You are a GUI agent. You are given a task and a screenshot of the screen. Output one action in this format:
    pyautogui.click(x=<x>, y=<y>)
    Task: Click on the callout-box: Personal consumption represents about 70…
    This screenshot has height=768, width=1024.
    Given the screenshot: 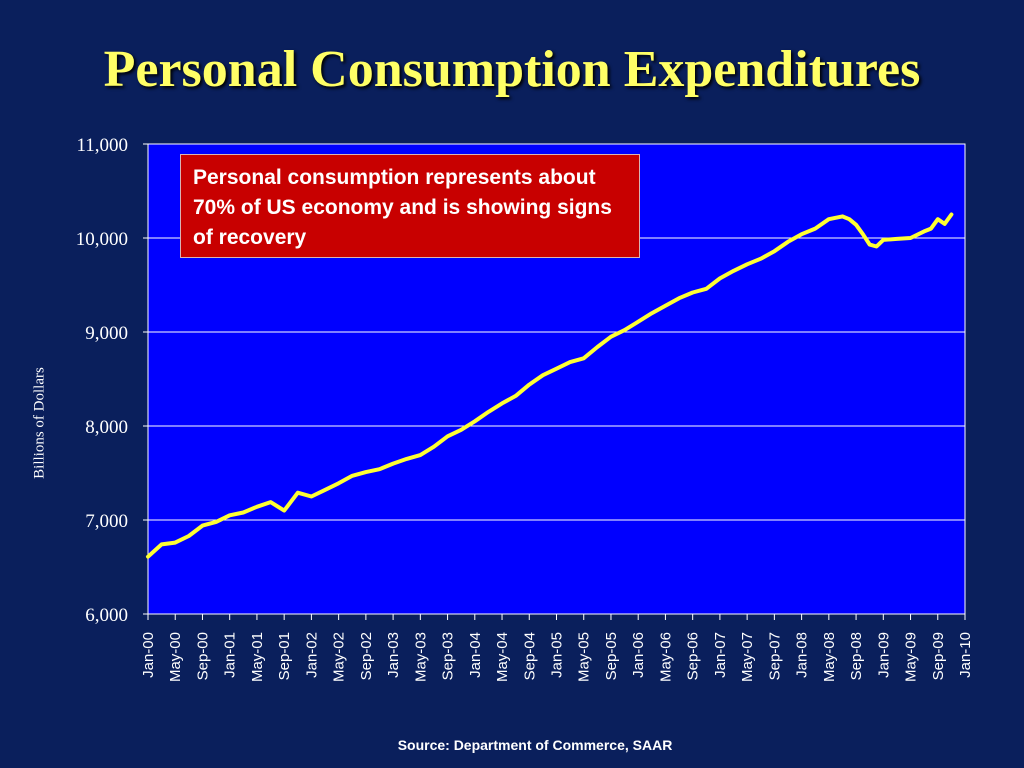 What is the action you would take?
    pyautogui.click(x=410, y=206)
    